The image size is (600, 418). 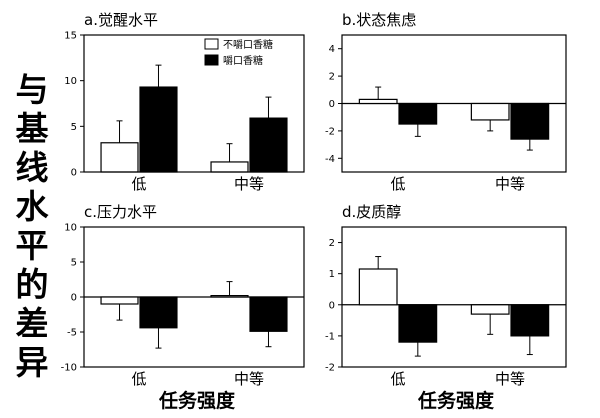 What do you see at coordinates (243, 60) in the screenshot?
I see `legend-entry: 嚼口香糖` at bounding box center [243, 60].